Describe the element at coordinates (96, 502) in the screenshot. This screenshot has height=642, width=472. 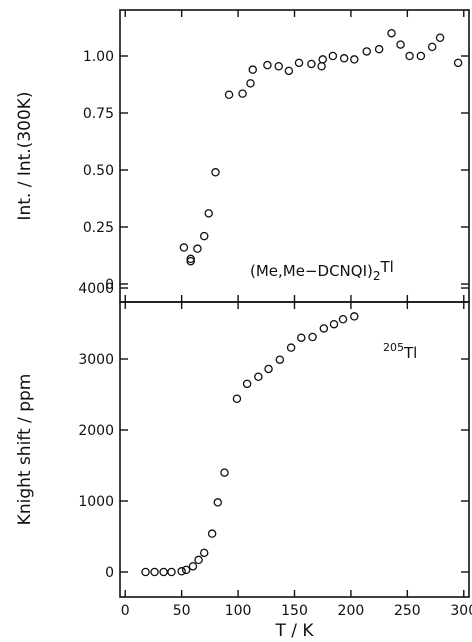
I see `bottom-ytick-label: 1000` at that location.